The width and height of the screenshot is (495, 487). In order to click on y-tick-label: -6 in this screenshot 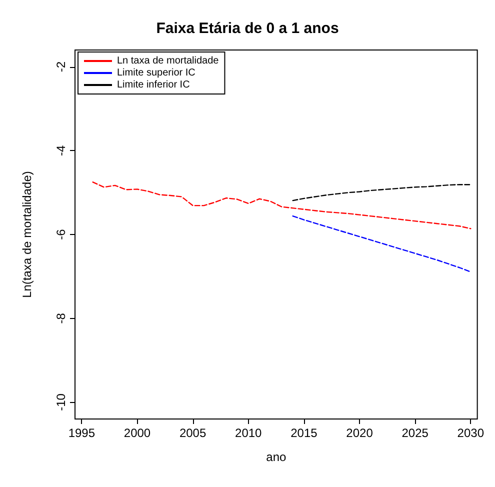, I will do `click(61, 234)`.